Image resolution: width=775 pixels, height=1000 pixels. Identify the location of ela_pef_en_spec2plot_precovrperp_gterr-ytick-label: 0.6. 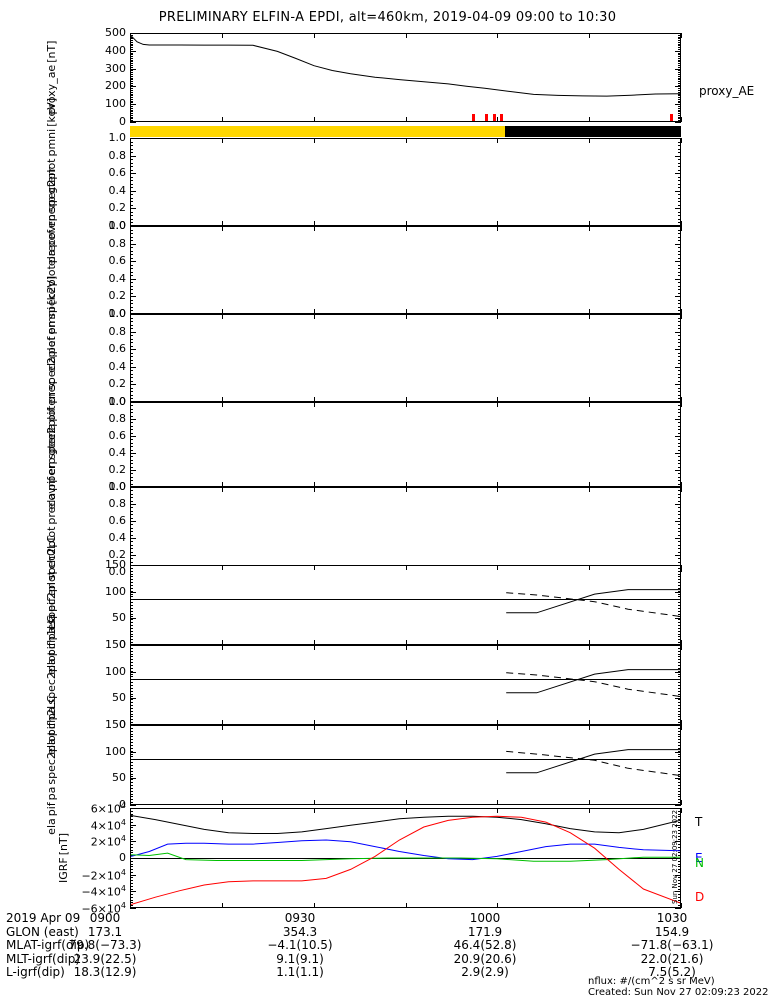
(117, 261).